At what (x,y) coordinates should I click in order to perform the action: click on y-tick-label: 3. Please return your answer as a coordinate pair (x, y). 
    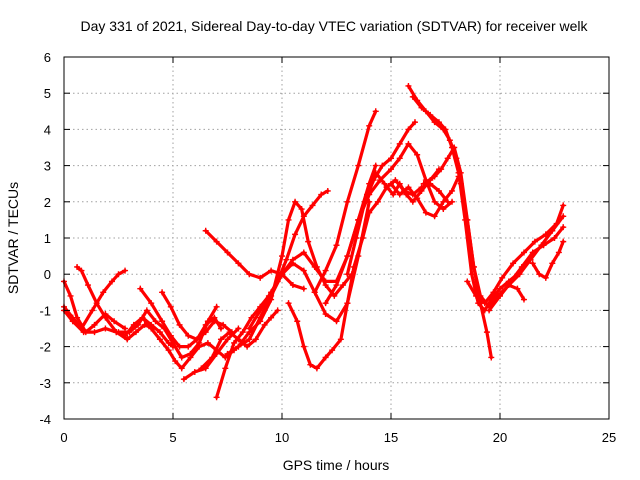
    Looking at the image, I should click on (47, 166).